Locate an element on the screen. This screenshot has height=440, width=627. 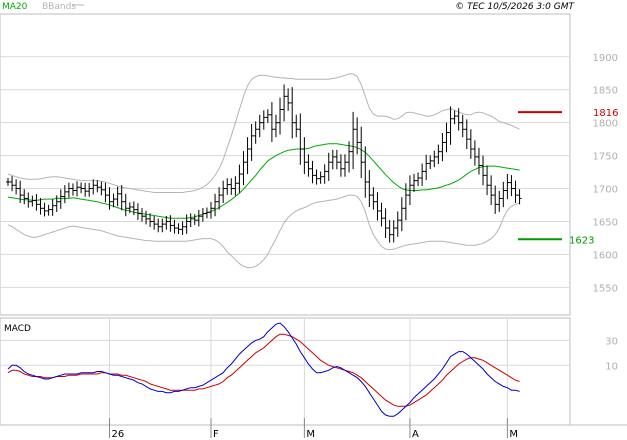
ma20-line-group is located at coordinates (263, 181).